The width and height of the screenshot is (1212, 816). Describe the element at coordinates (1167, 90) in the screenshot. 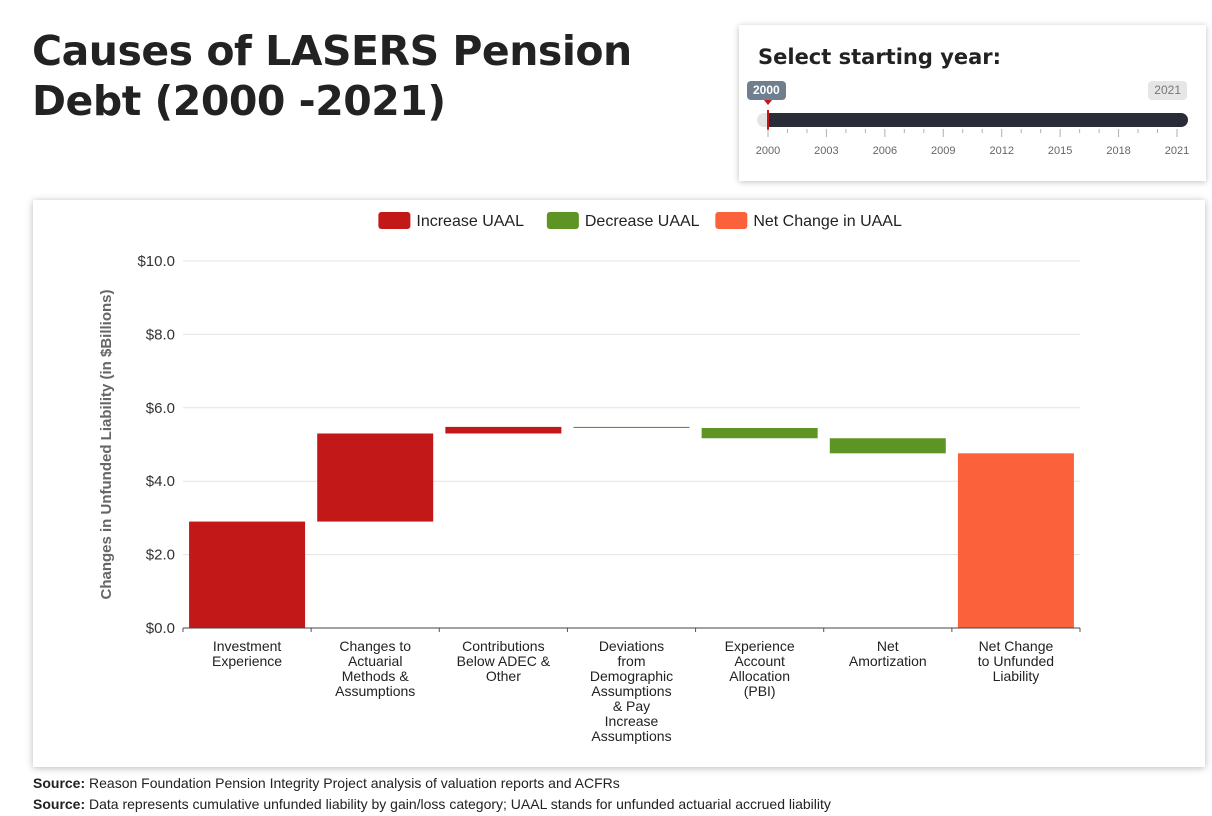

I see `slider-to-value: 2021` at that location.